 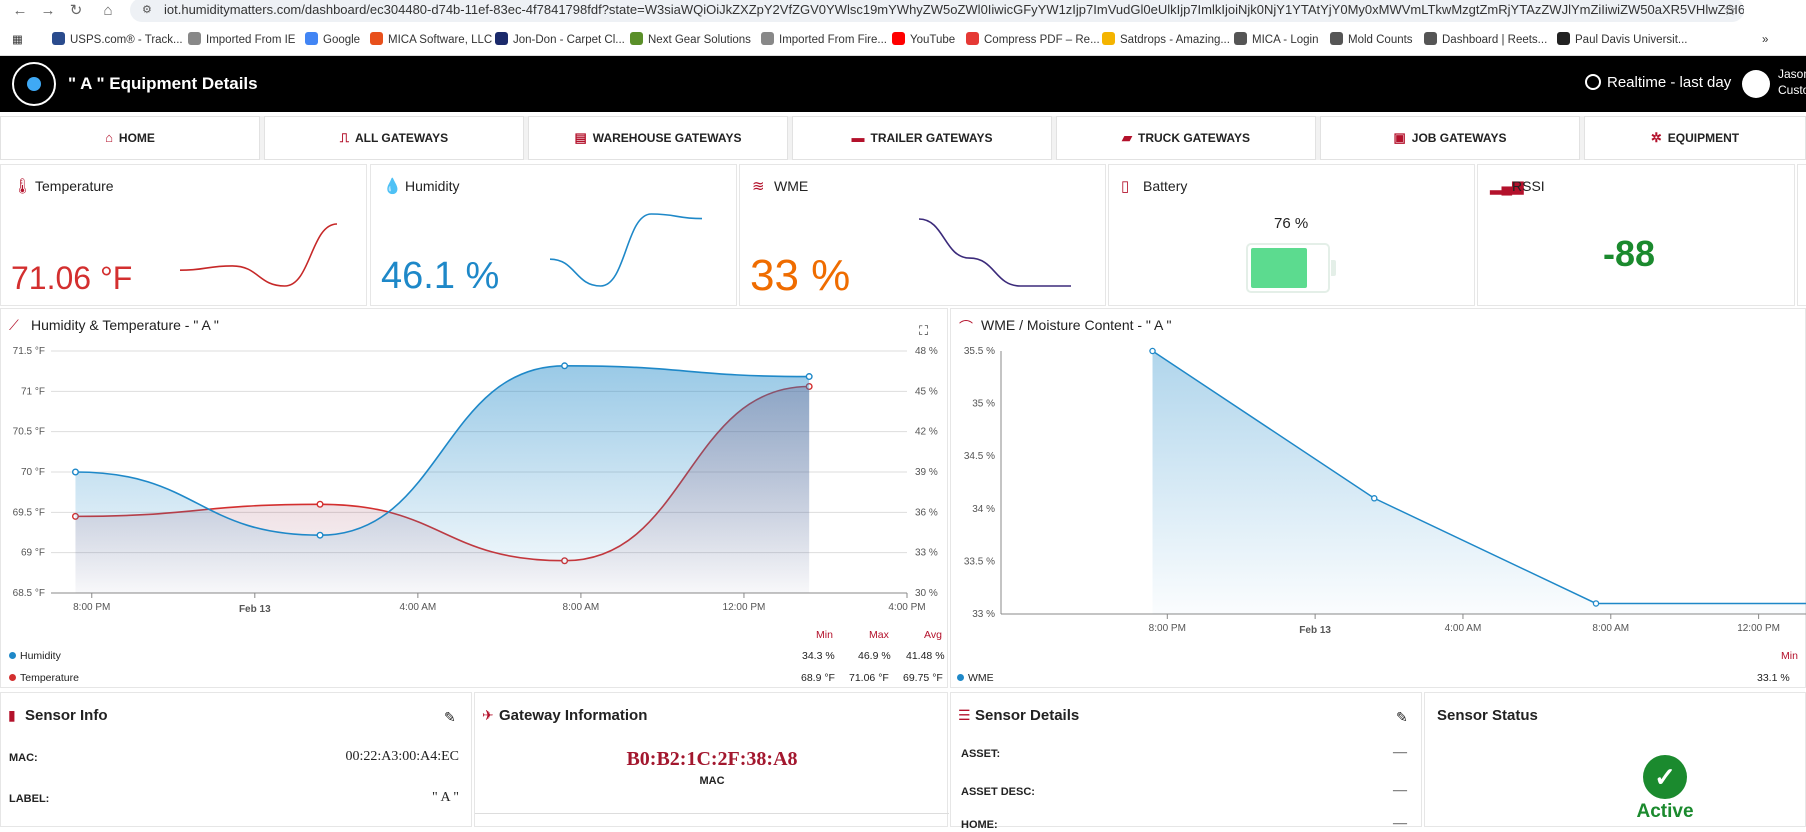 I want to click on home-browser-icon: ⌂, so click(x=108, y=10).